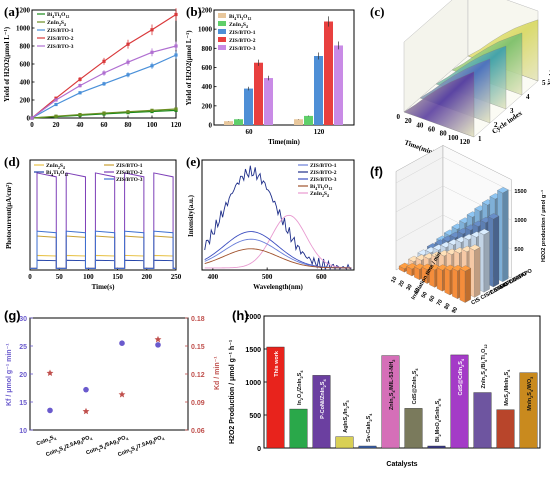 The height and width of the screenshot is (479, 550). Describe the element at coordinates (399, 117) in the screenshot. I see `time-tick-label: 0` at that location.